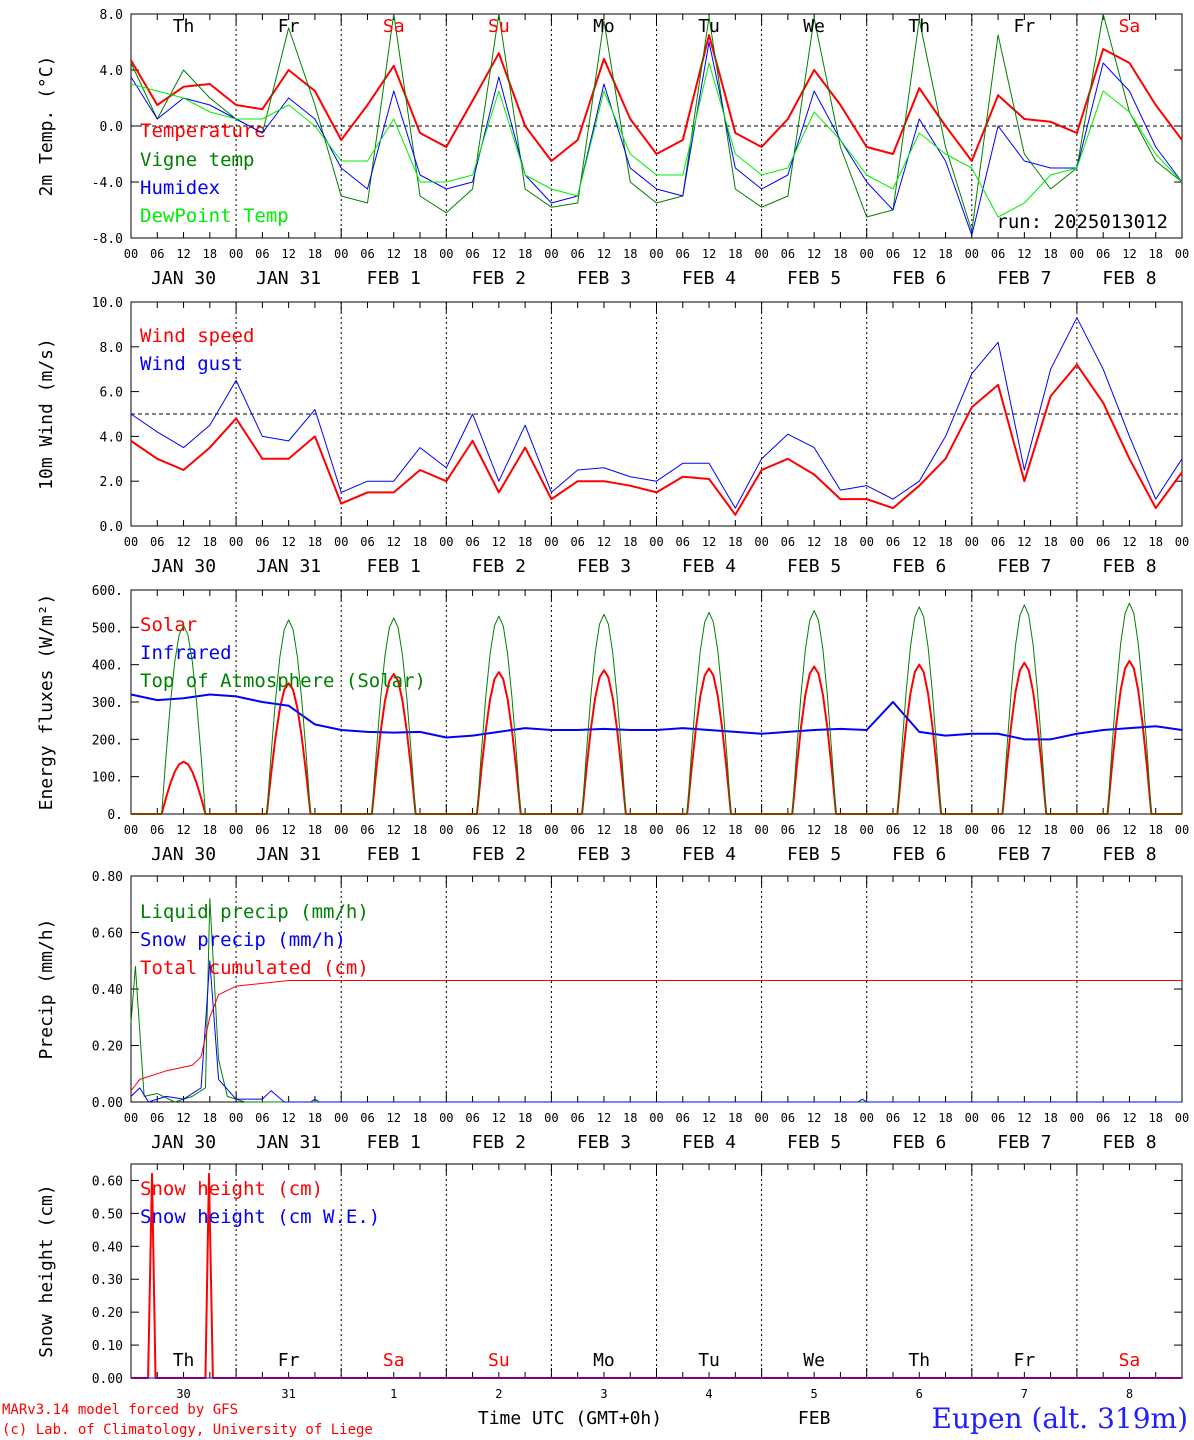 The width and height of the screenshot is (1194, 1440). Describe the element at coordinates (288, 854) in the screenshot. I see `date-label: JAN 31` at that location.